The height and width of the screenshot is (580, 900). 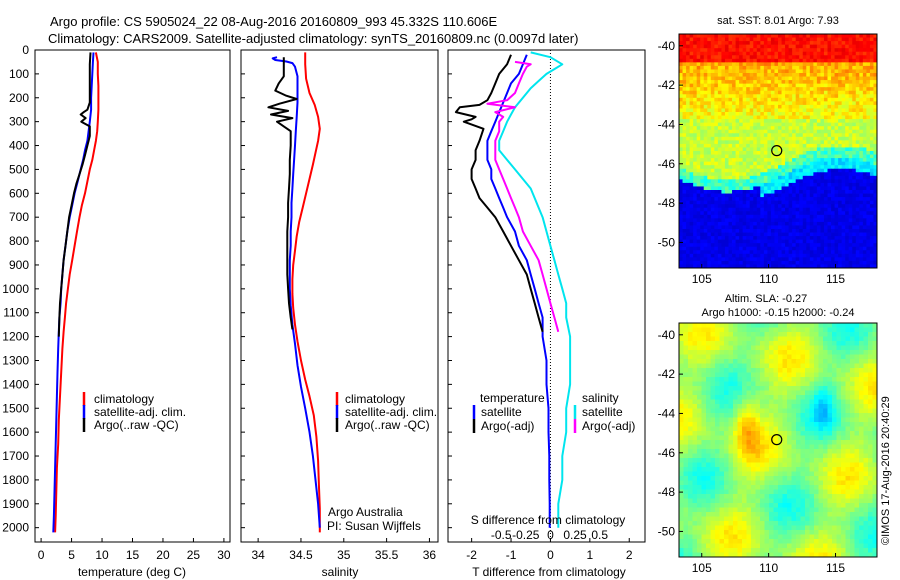 I want to click on x-tick-label: 34, so click(x=258, y=555).